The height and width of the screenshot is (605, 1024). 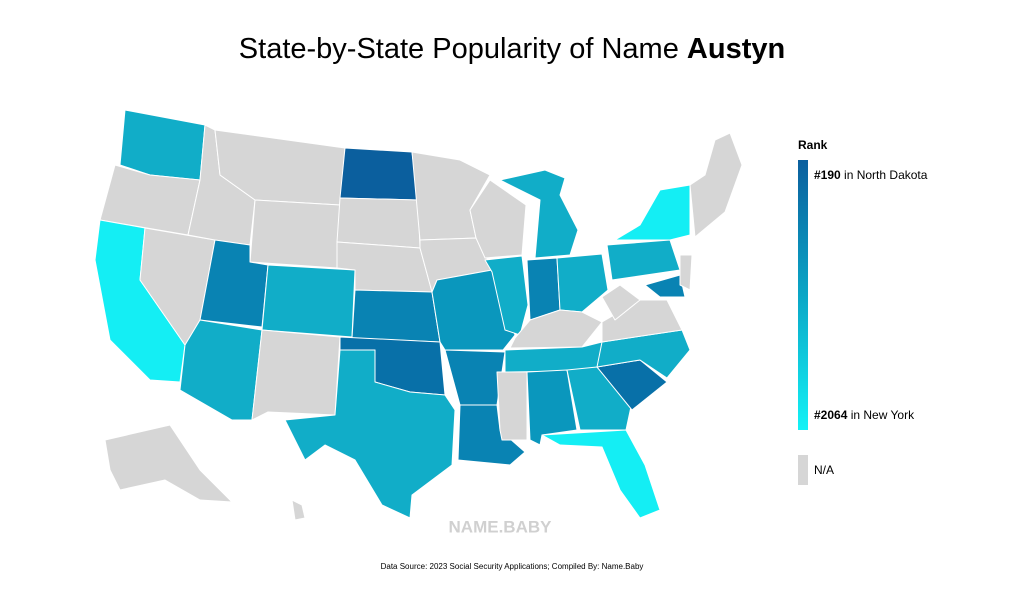 I want to click on title-name: Austyn, so click(x=736, y=49).